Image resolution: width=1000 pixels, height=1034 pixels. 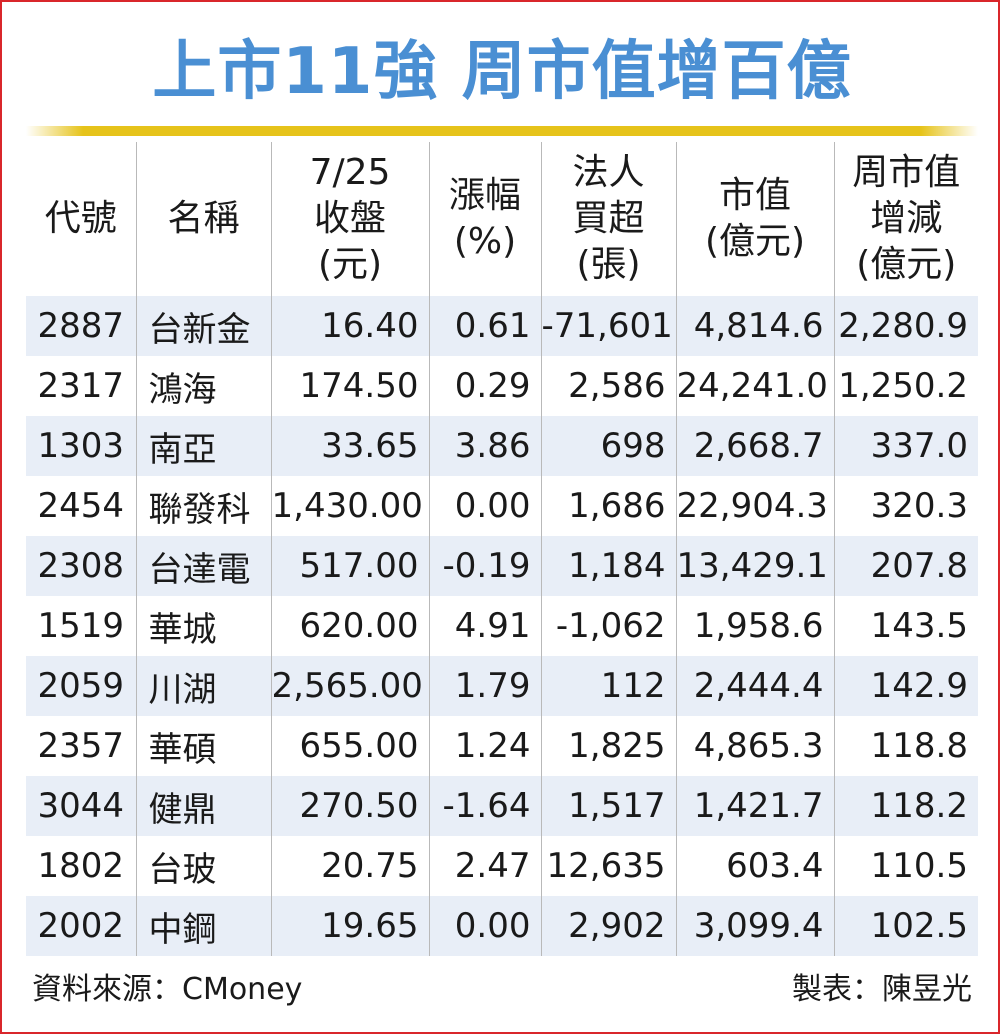 What do you see at coordinates (609, 566) in the screenshot?
I see `cell-institutional-buy: 1,184` at bounding box center [609, 566].